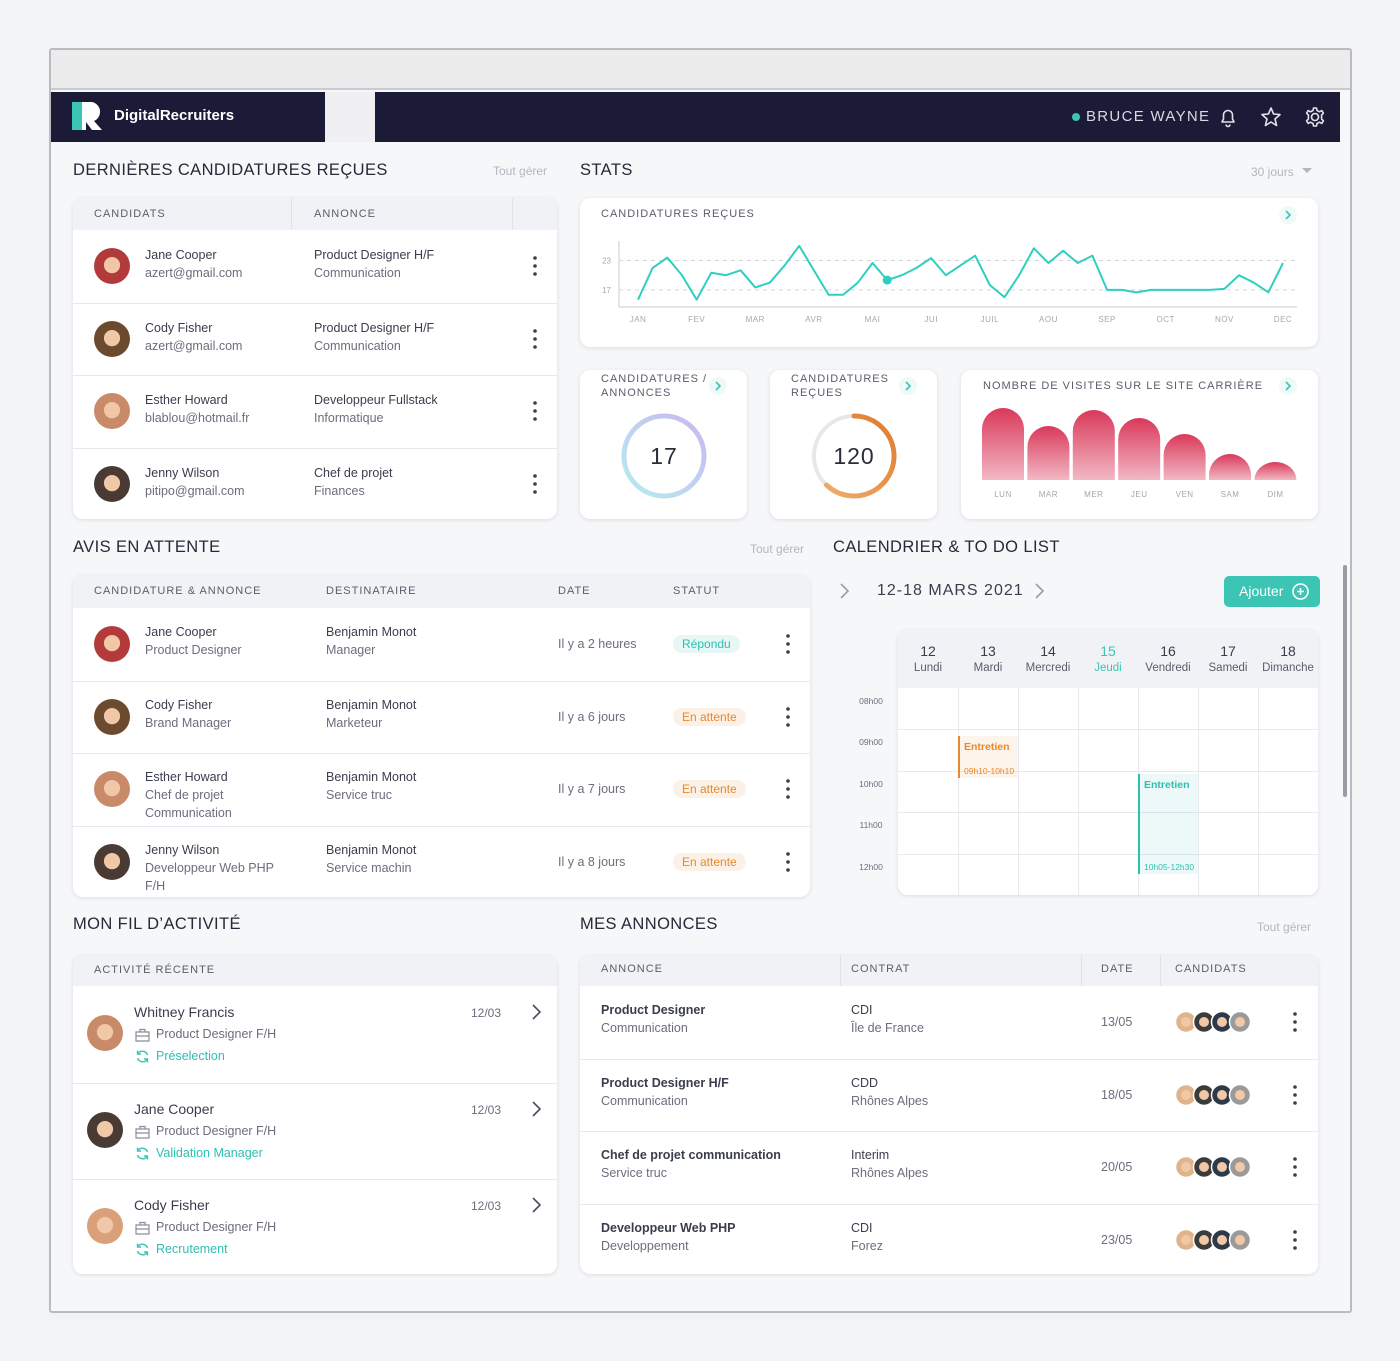  What do you see at coordinates (664, 456) in the screenshot?
I see `kpi-value: 17` at bounding box center [664, 456].